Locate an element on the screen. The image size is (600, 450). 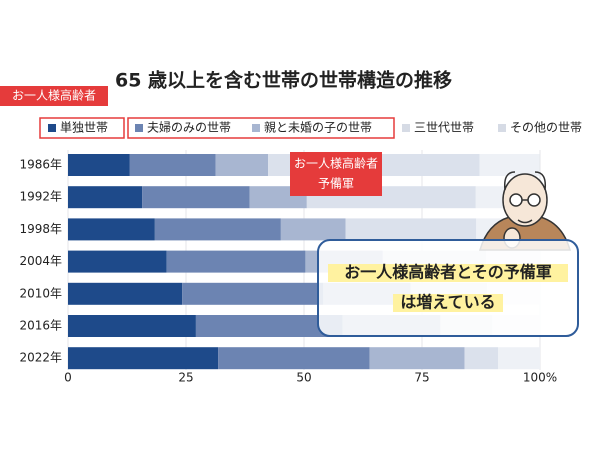
y-tick-label: 2022年 is located at coordinates (40, 358).